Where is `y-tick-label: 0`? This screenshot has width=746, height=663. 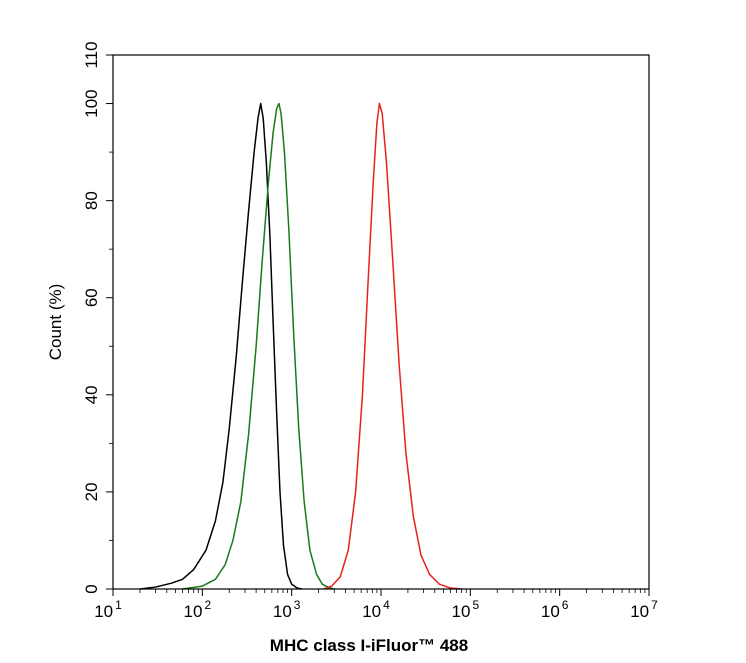
y-tick-label: 0 is located at coordinates (91, 588).